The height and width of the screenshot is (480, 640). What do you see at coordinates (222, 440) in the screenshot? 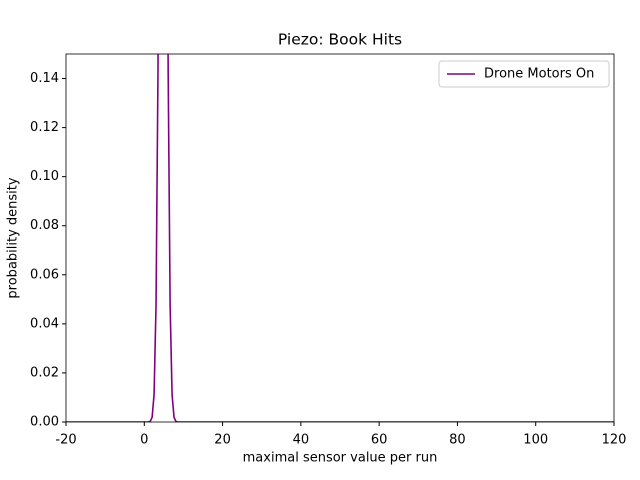
I see `x-tick-label: 20` at bounding box center [222, 440].